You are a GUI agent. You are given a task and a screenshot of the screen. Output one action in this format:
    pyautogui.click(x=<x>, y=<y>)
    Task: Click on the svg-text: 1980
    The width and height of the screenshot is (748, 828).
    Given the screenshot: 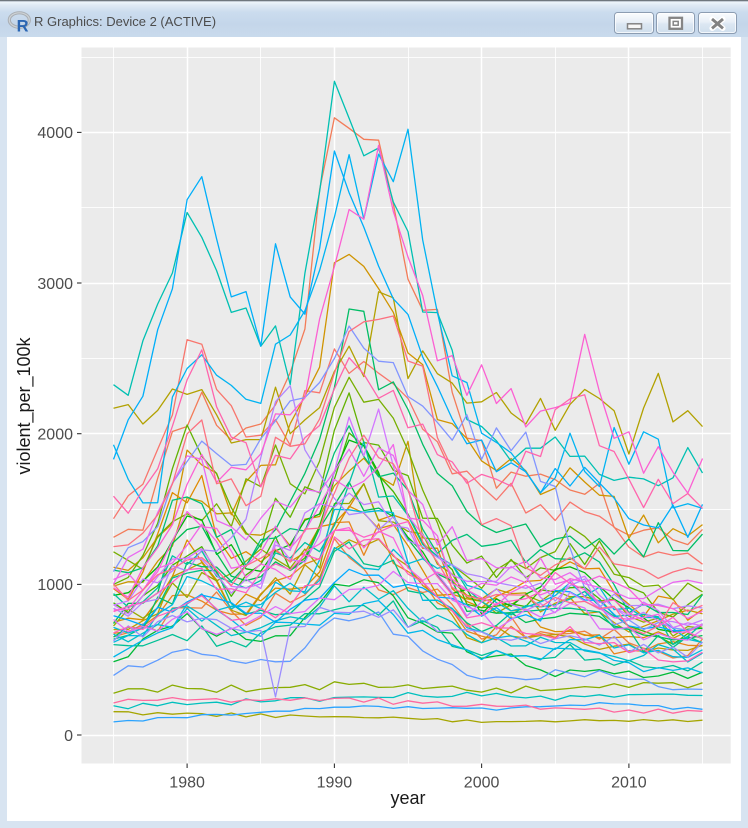 What is the action you would take?
    pyautogui.click(x=187, y=783)
    